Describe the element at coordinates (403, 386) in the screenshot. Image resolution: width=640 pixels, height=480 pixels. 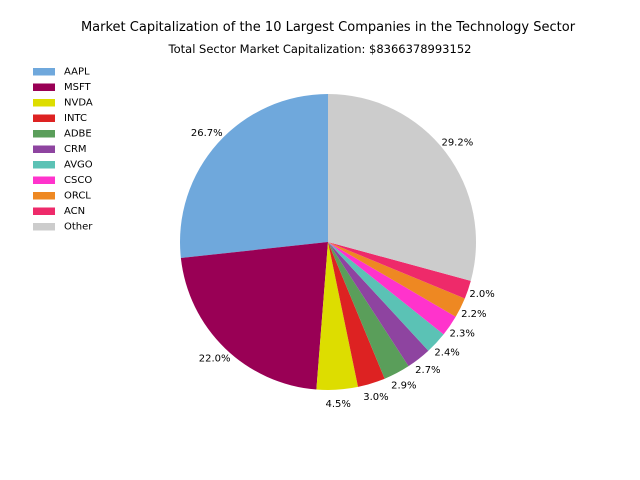
I see `pct-label-adbe: 2.9%` at that location.